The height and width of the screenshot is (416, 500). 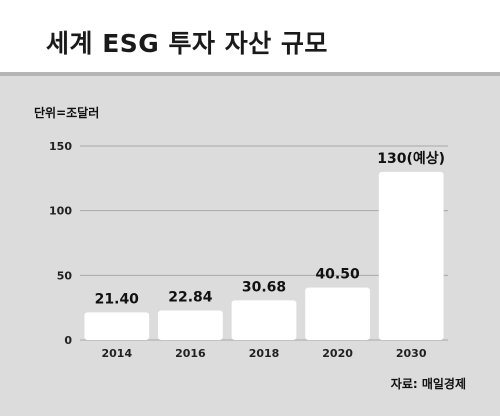 I want to click on x-tick-label: 2030, so click(x=411, y=353).